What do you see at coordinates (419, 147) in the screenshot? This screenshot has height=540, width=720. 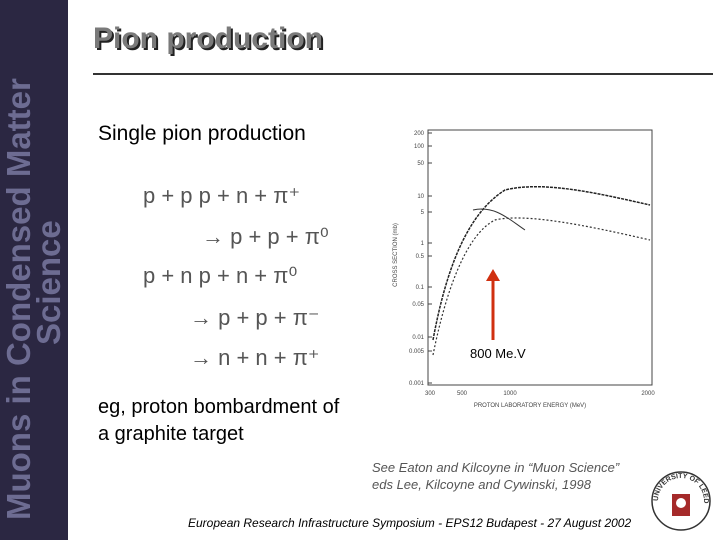 I see `figure-y-tick: 100` at bounding box center [419, 147].